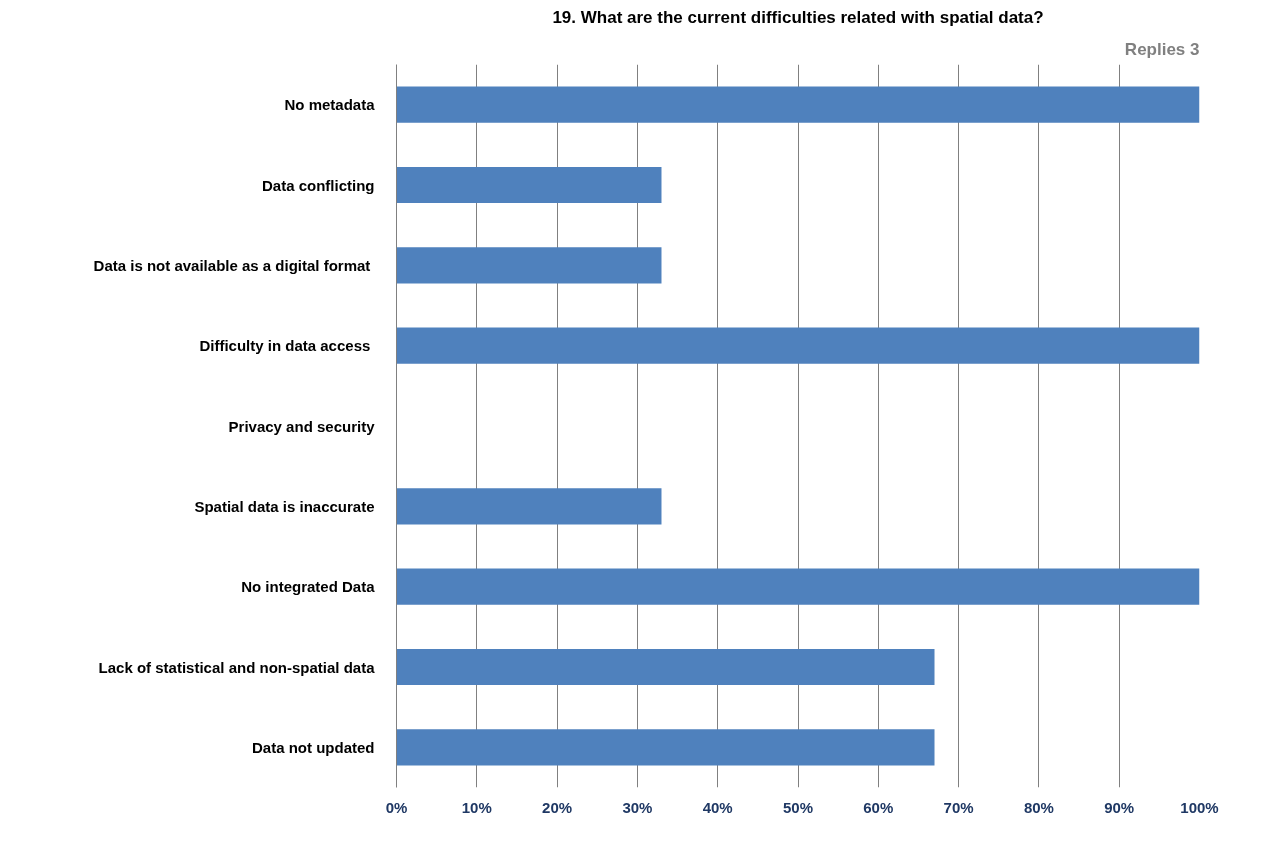 The height and width of the screenshot is (847, 1277). I want to click on x-tick-label: 60%, so click(878, 807).